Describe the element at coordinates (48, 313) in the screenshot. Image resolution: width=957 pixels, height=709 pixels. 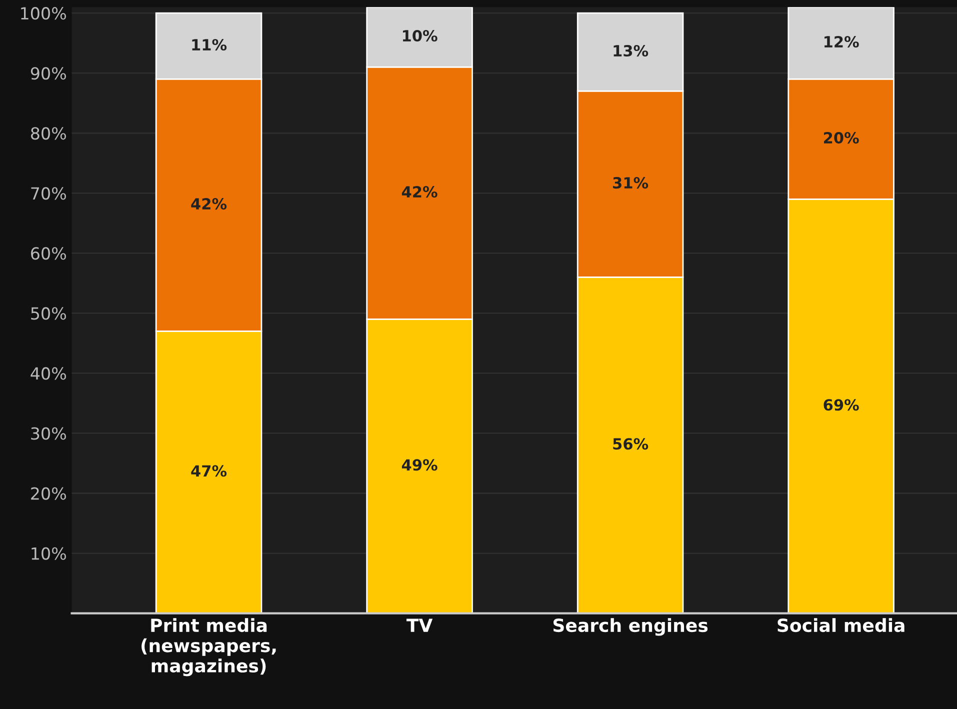
I see `y-tick-label: 50%` at that location.